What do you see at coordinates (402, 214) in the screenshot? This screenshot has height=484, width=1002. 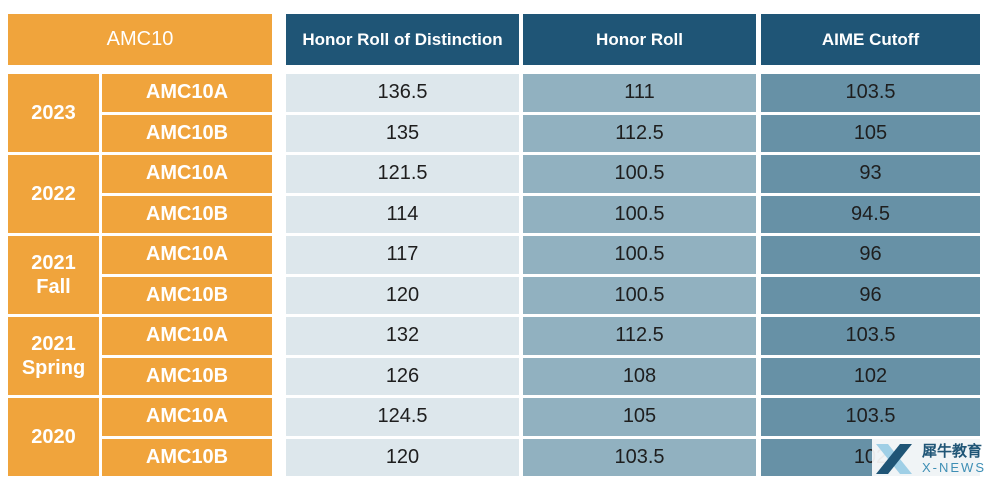 I see `table-cell: 114` at bounding box center [402, 214].